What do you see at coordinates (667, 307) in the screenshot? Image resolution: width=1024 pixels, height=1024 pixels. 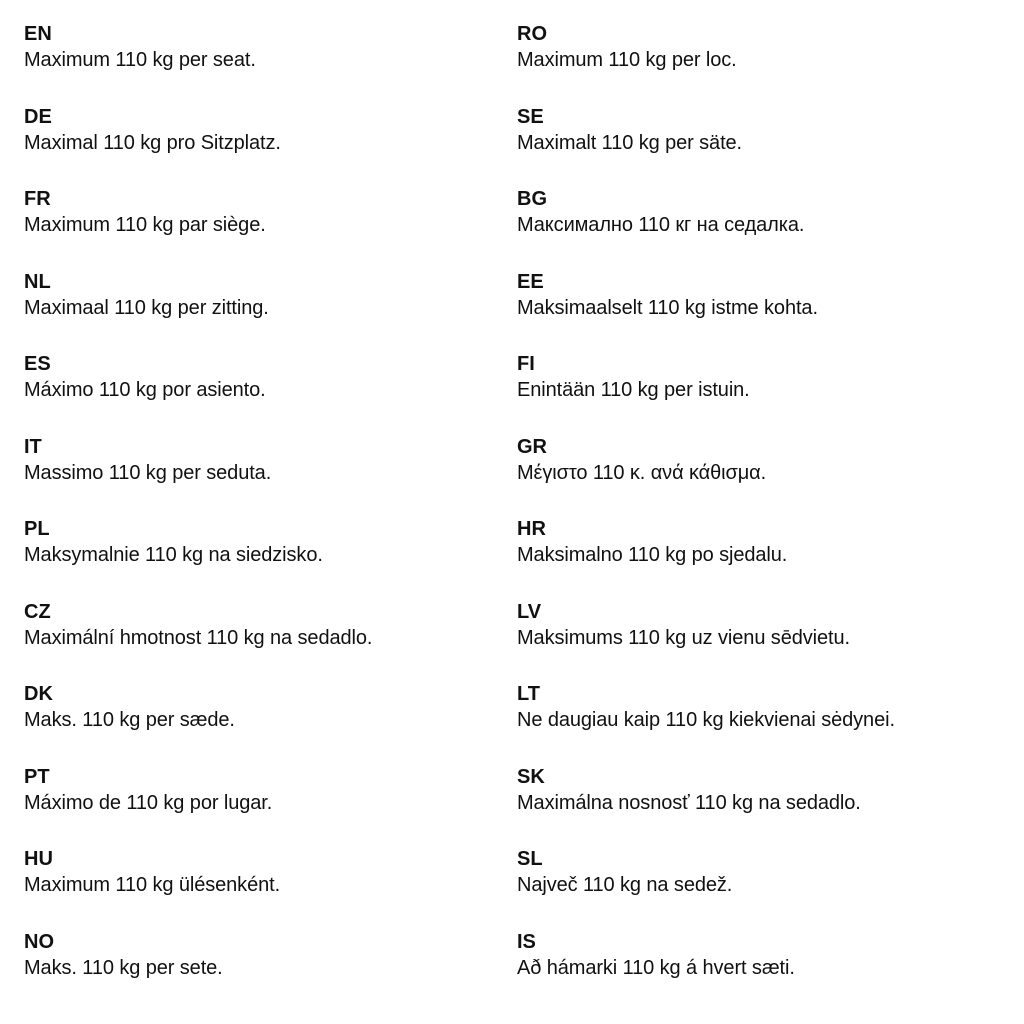 I see `weight-limit-text: Maksimaalselt 110 kg istme kohta.` at bounding box center [667, 307].